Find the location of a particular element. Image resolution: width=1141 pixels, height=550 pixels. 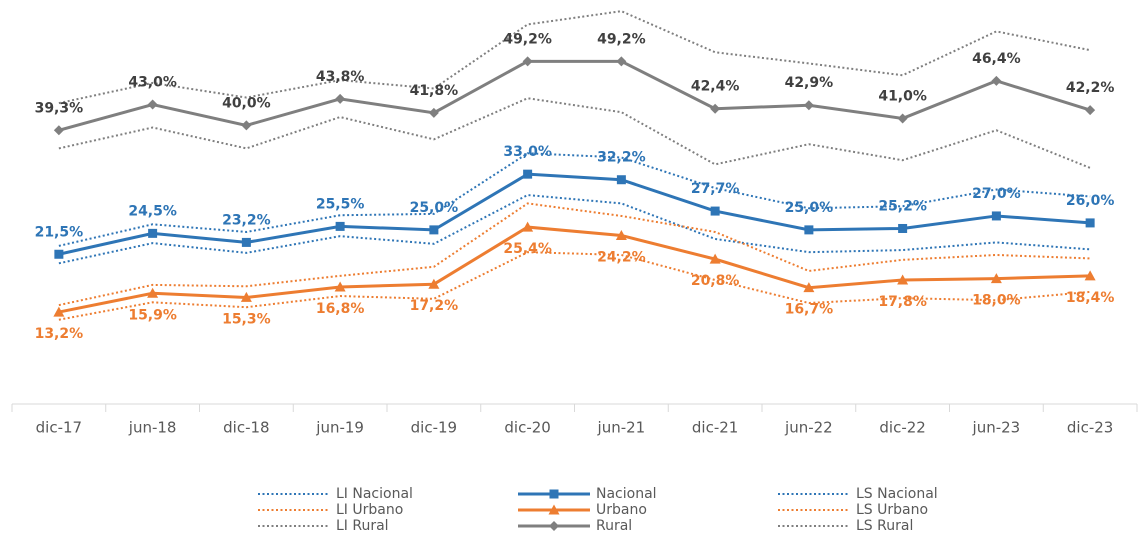

value-label: 24,2% is located at coordinates (621, 257).